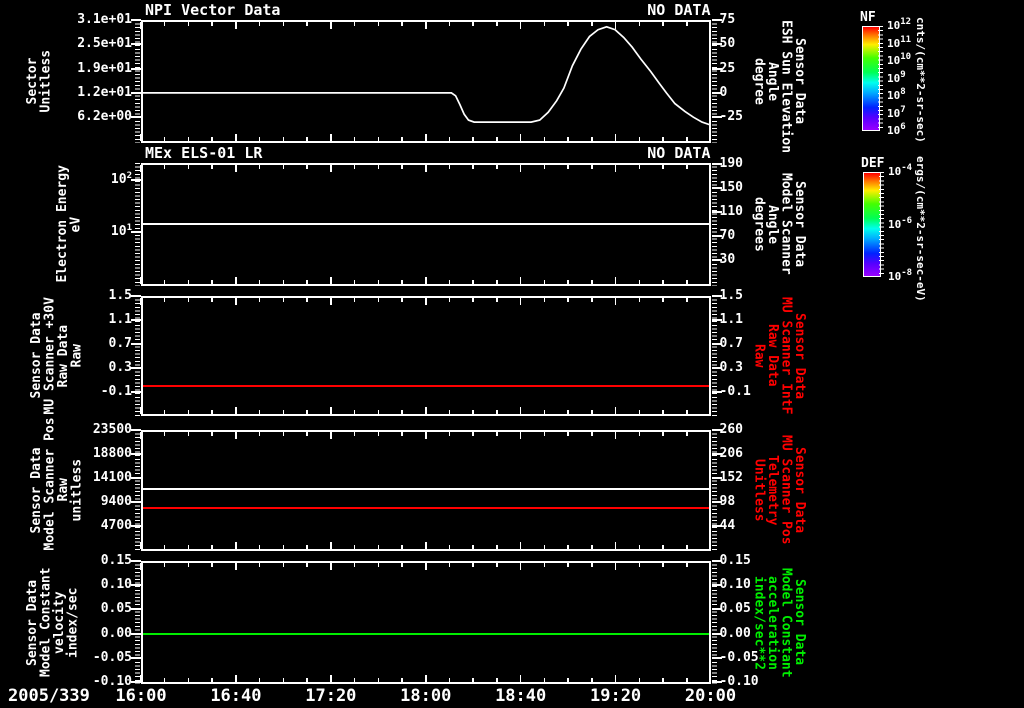  Describe the element at coordinates (121, 179) in the screenshot. I see `y-tick-label: 102` at that location.